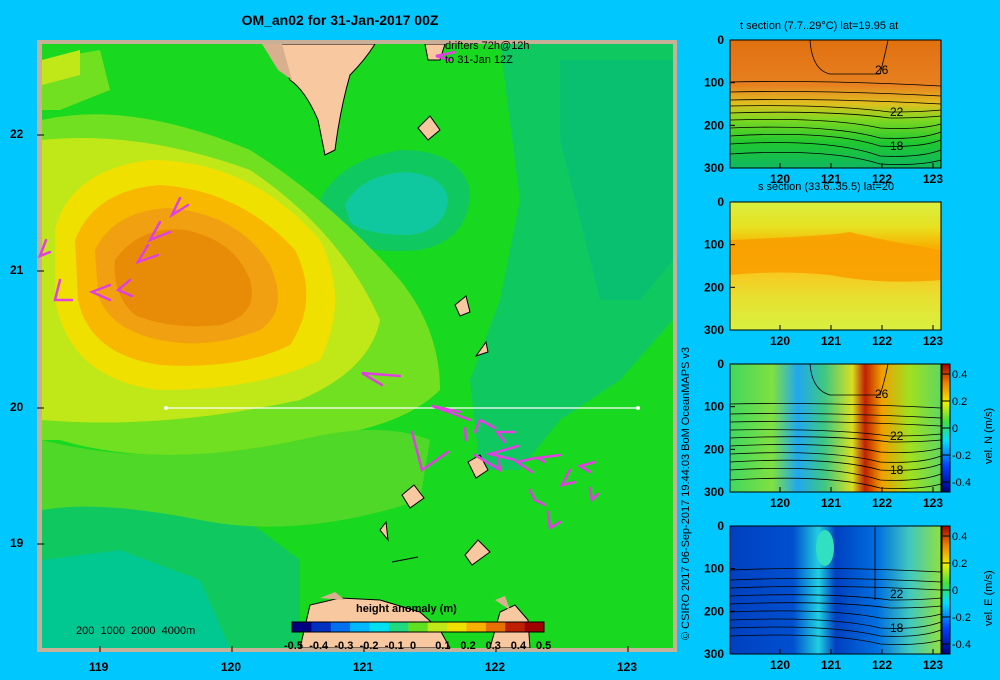 This screenshot has height=680, width=1000. I want to click on colorbar-tick: -0.4, so click(319, 646).